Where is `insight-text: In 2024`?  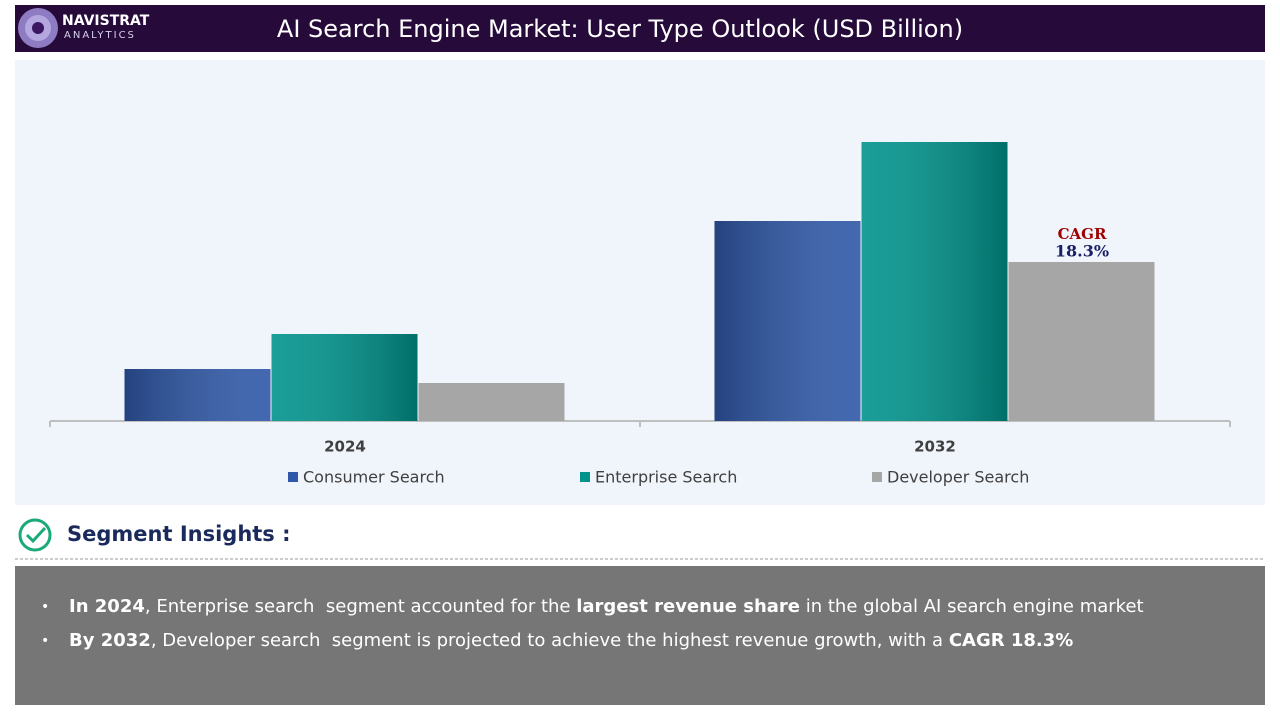
insight-text: In 2024 is located at coordinates (107, 606).